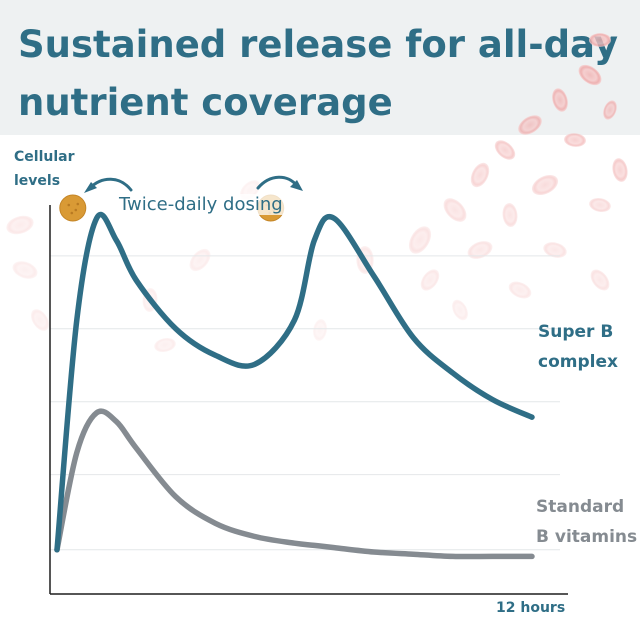 The width and height of the screenshot is (640, 640). Describe the element at coordinates (44, 169) in the screenshot. I see `y-axis-label: Cellular levels` at that location.